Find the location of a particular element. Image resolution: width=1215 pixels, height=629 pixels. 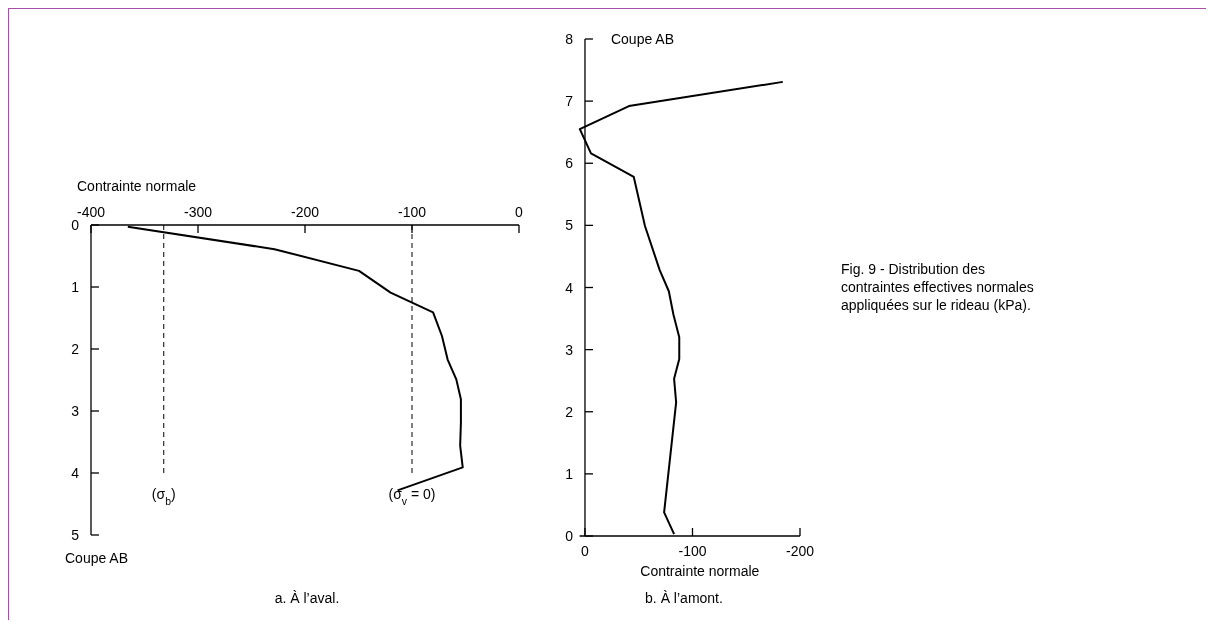

text: a. À l’aval. is located at coordinates (307, 598).